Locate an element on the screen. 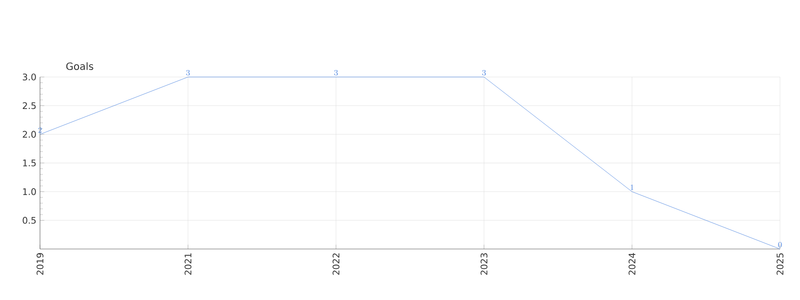 The height and width of the screenshot is (300, 800). y-tick-label: 2.0 is located at coordinates (29, 134).